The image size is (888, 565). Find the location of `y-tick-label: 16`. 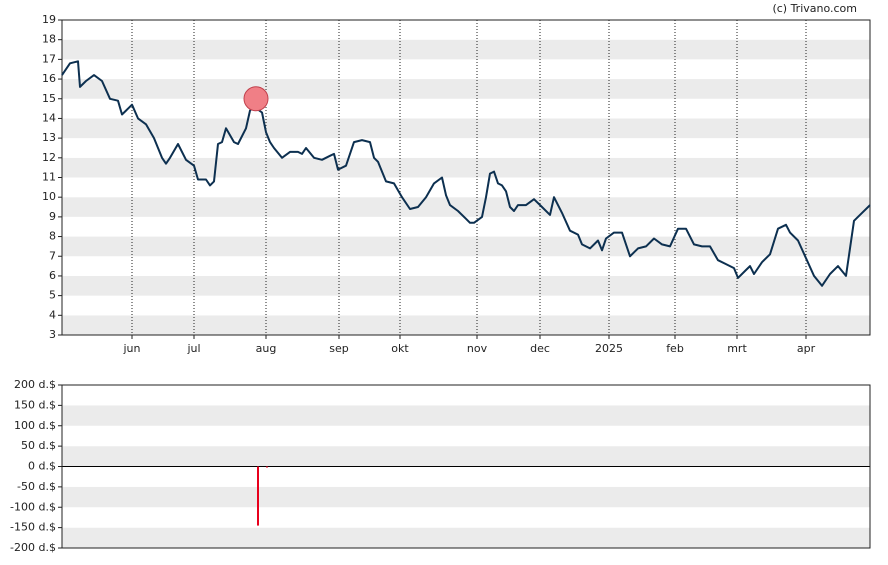

y-tick-label: 16 is located at coordinates (49, 78).